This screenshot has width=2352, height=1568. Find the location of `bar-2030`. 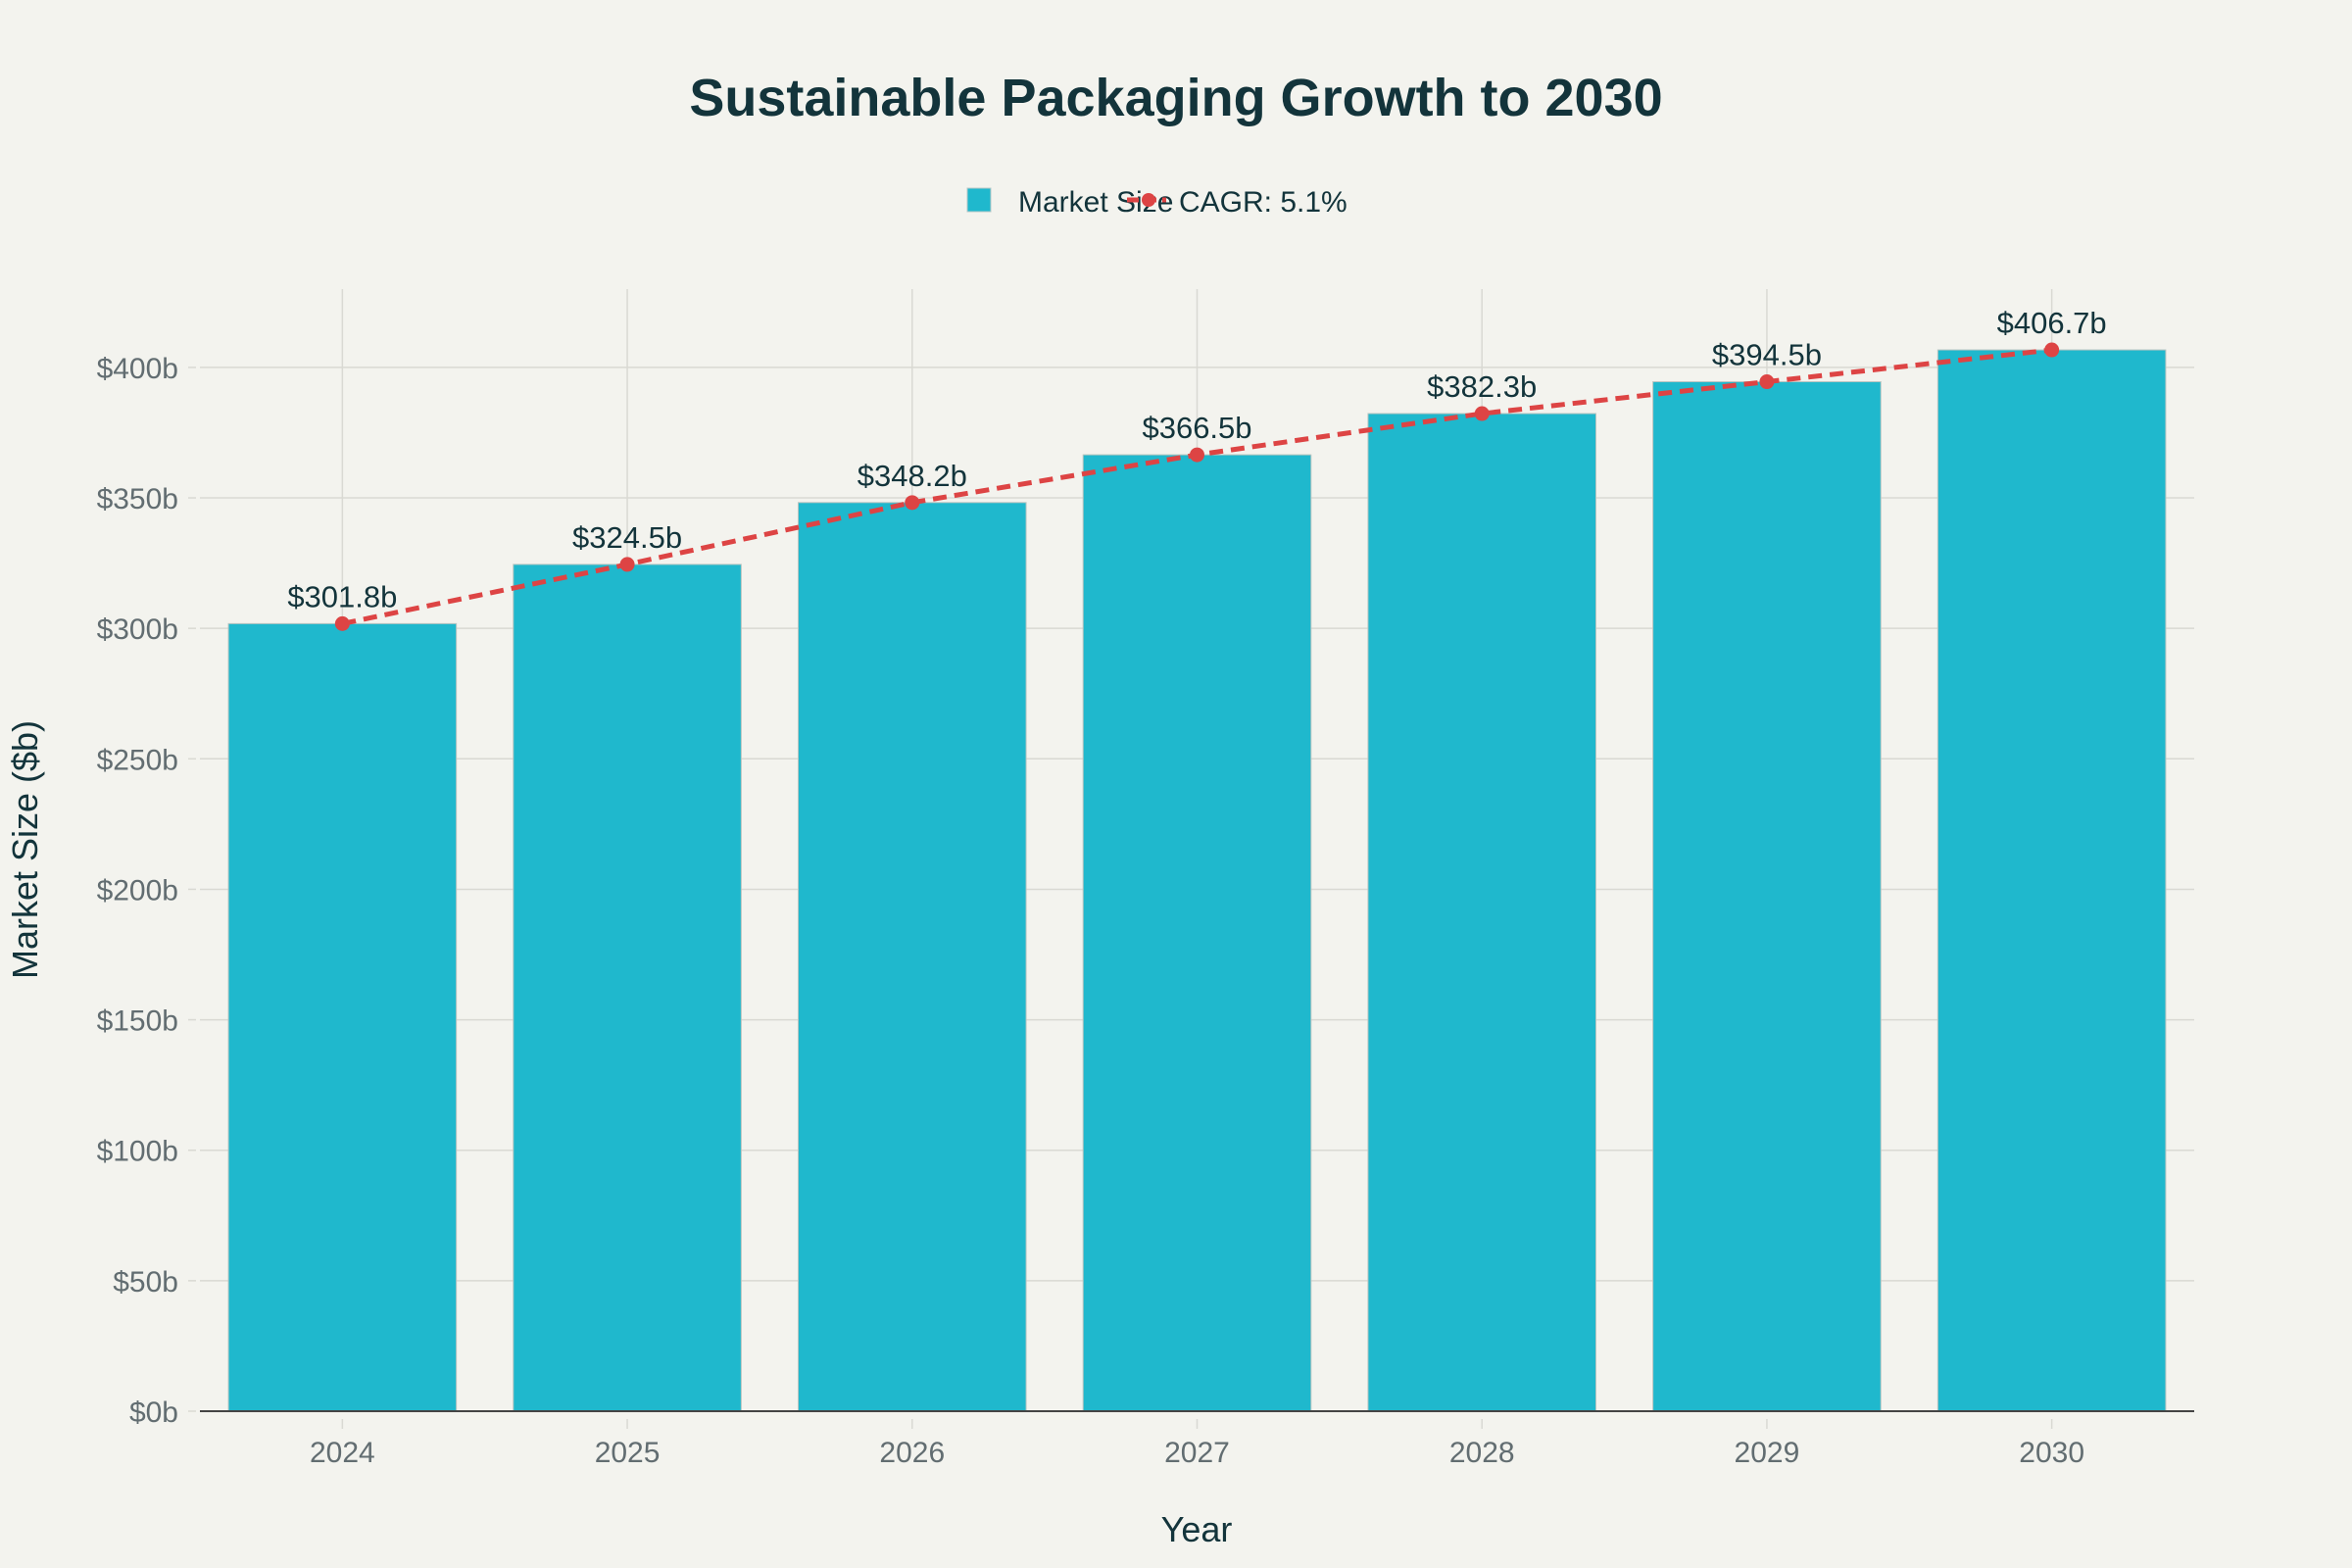

bar-2030 is located at coordinates (2051, 880).